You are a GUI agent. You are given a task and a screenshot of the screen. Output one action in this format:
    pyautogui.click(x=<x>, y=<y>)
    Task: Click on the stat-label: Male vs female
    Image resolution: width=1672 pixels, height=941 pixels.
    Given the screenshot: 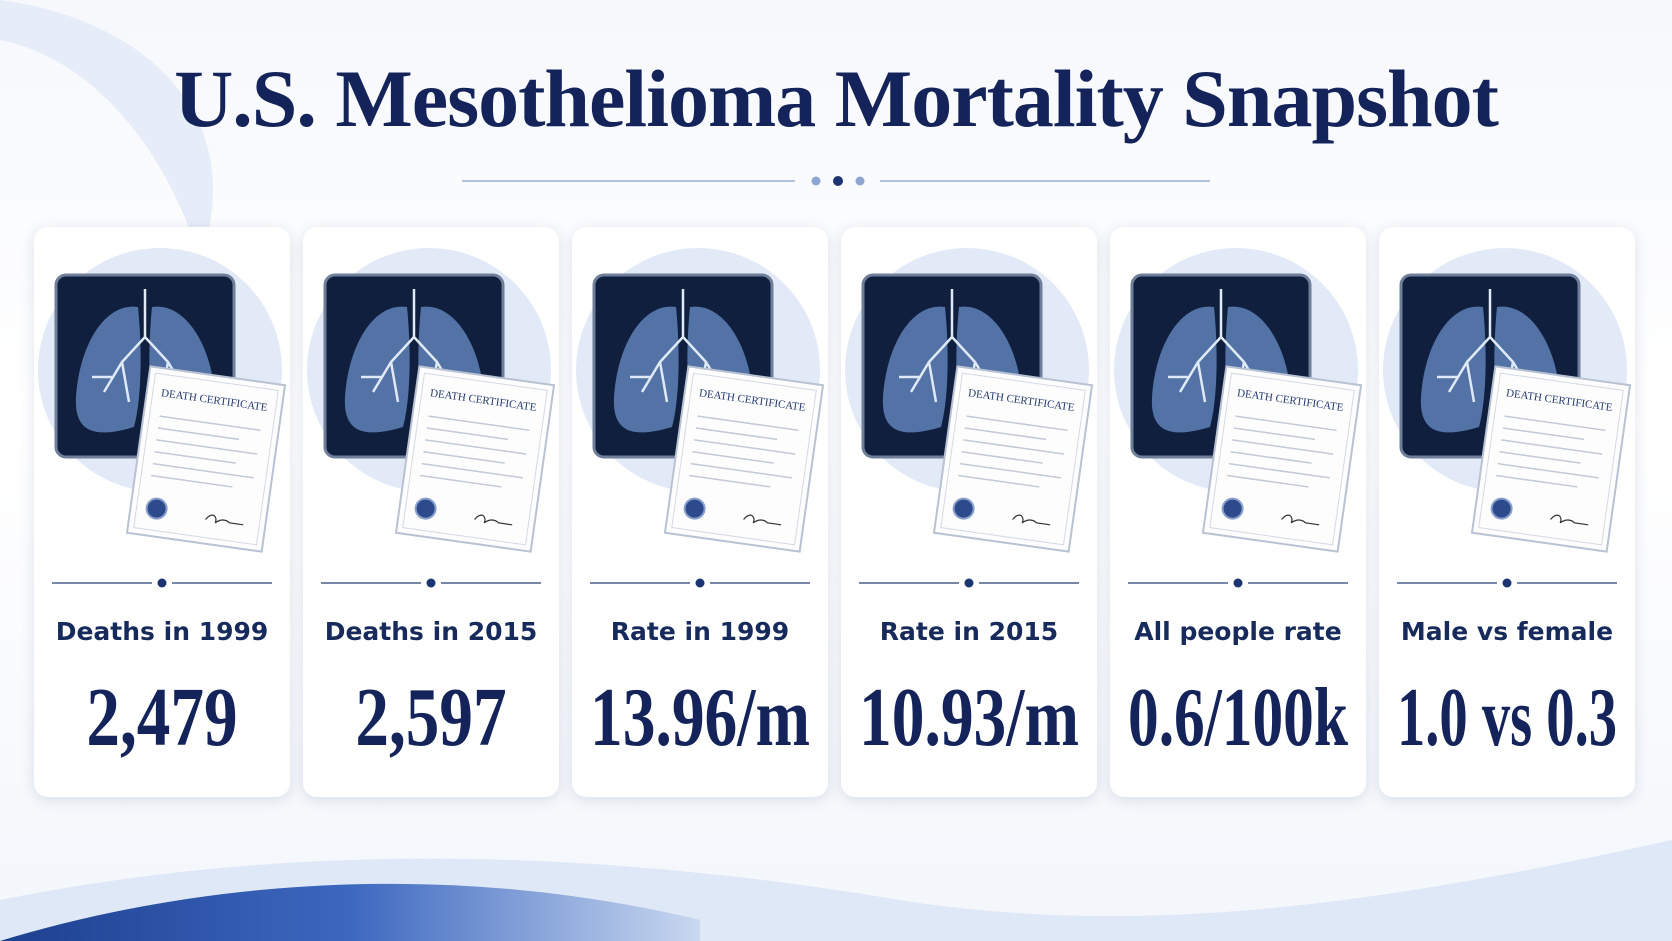 What is the action you would take?
    pyautogui.click(x=1507, y=631)
    